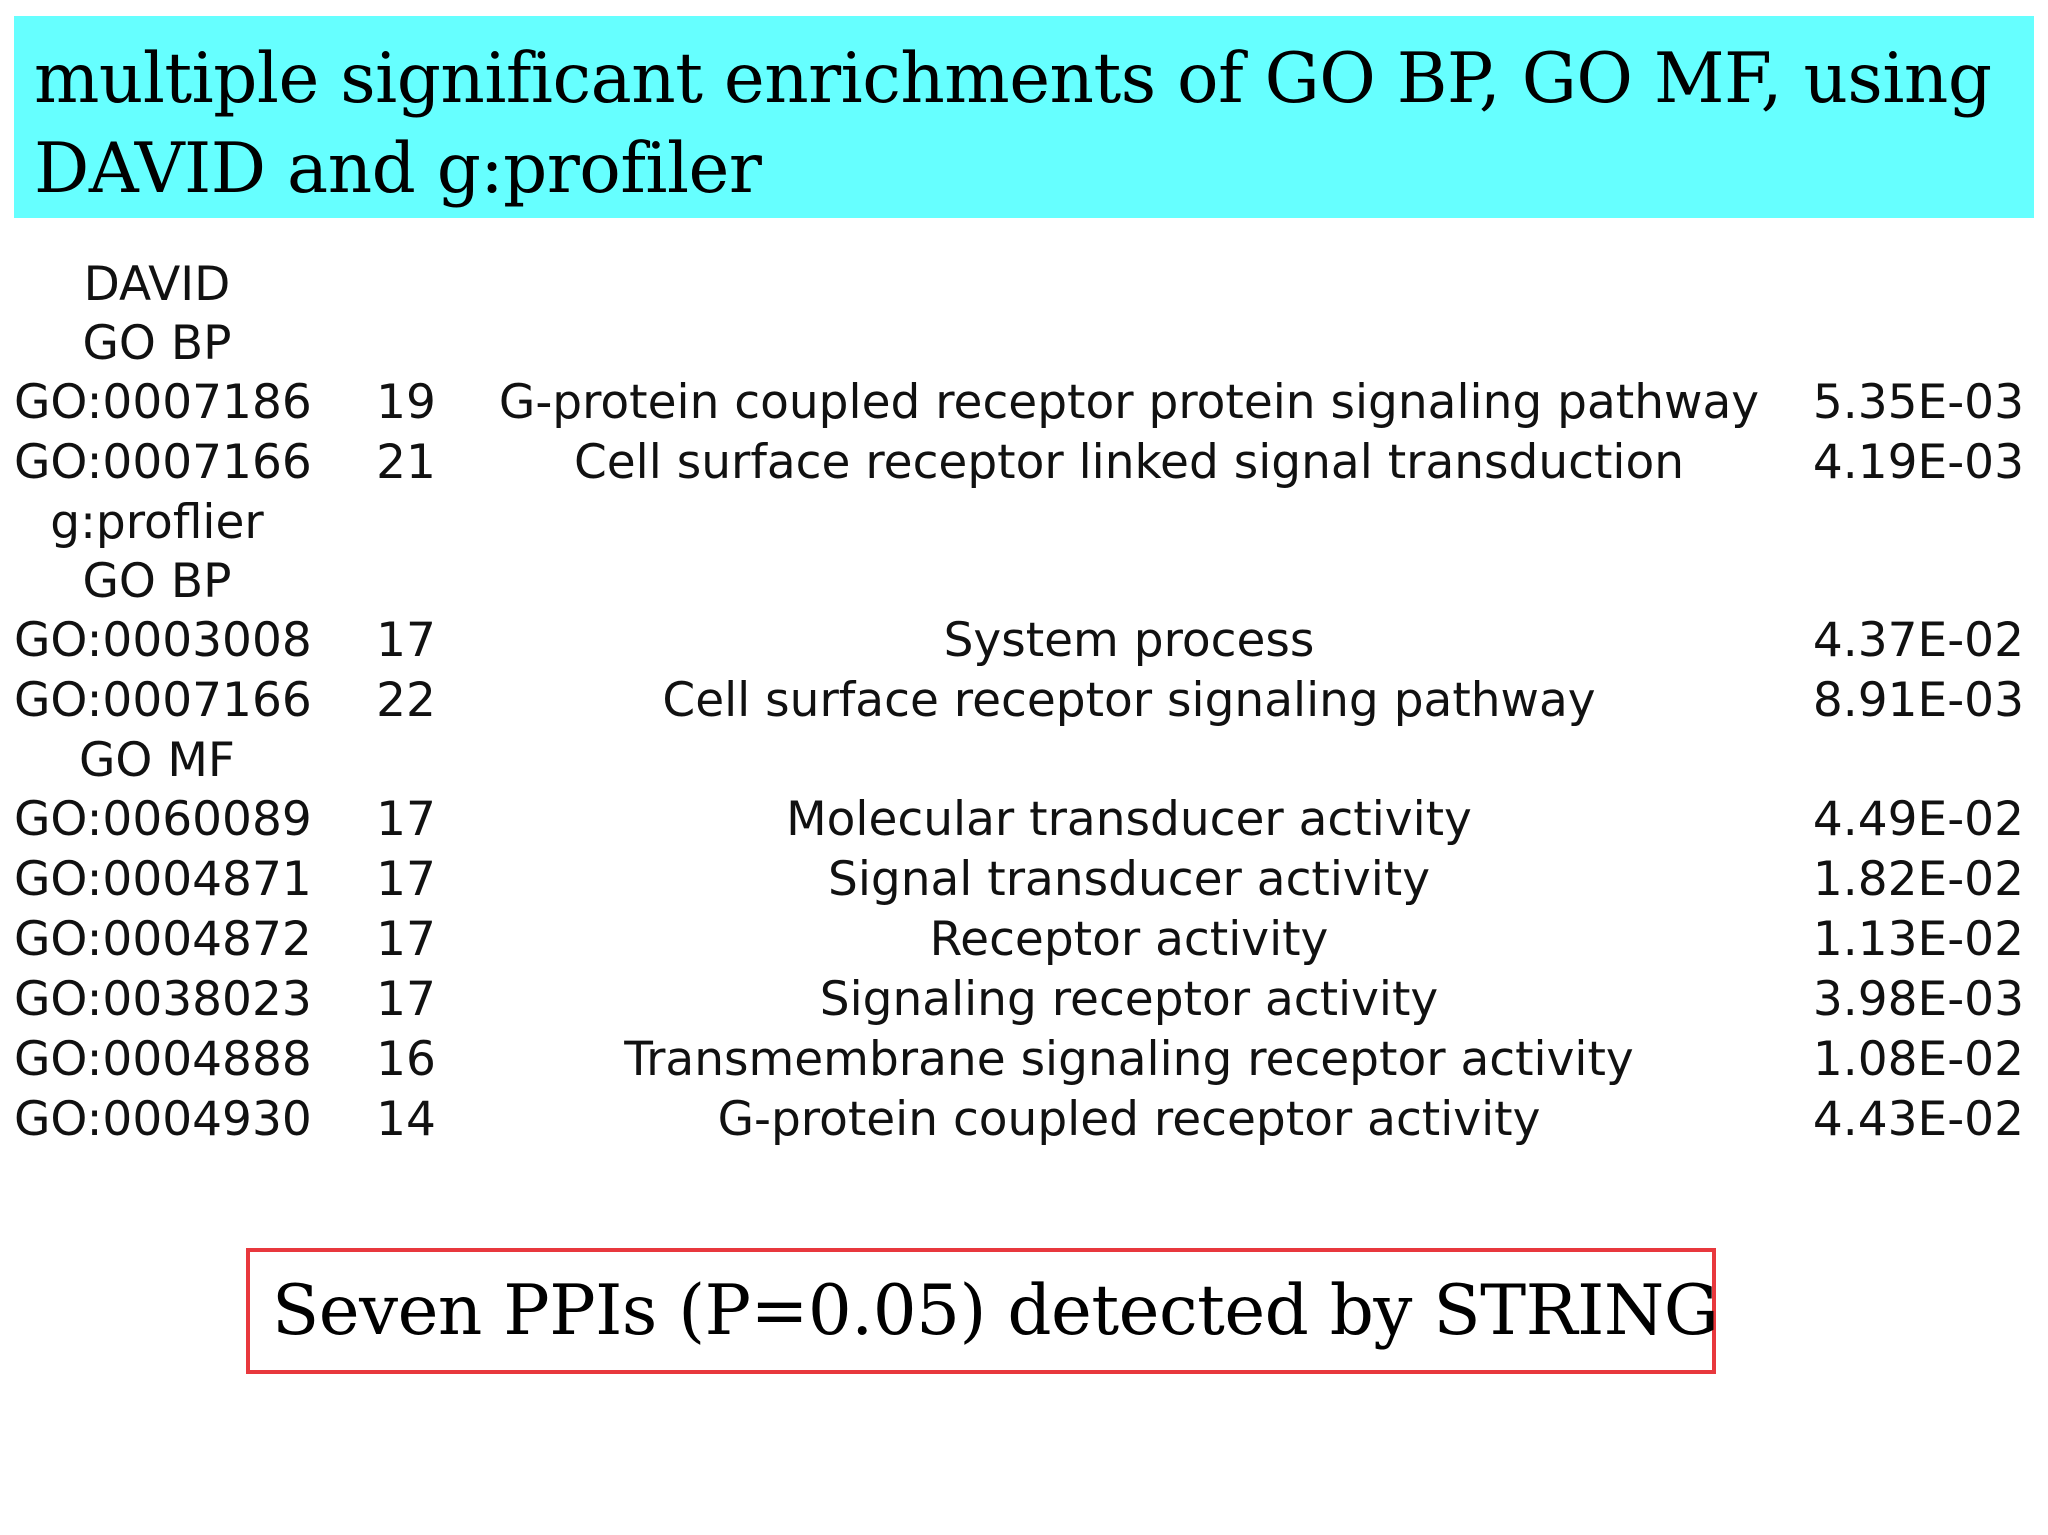  I want to click on p-value: 4.43E-02, so click(1918, 1119).